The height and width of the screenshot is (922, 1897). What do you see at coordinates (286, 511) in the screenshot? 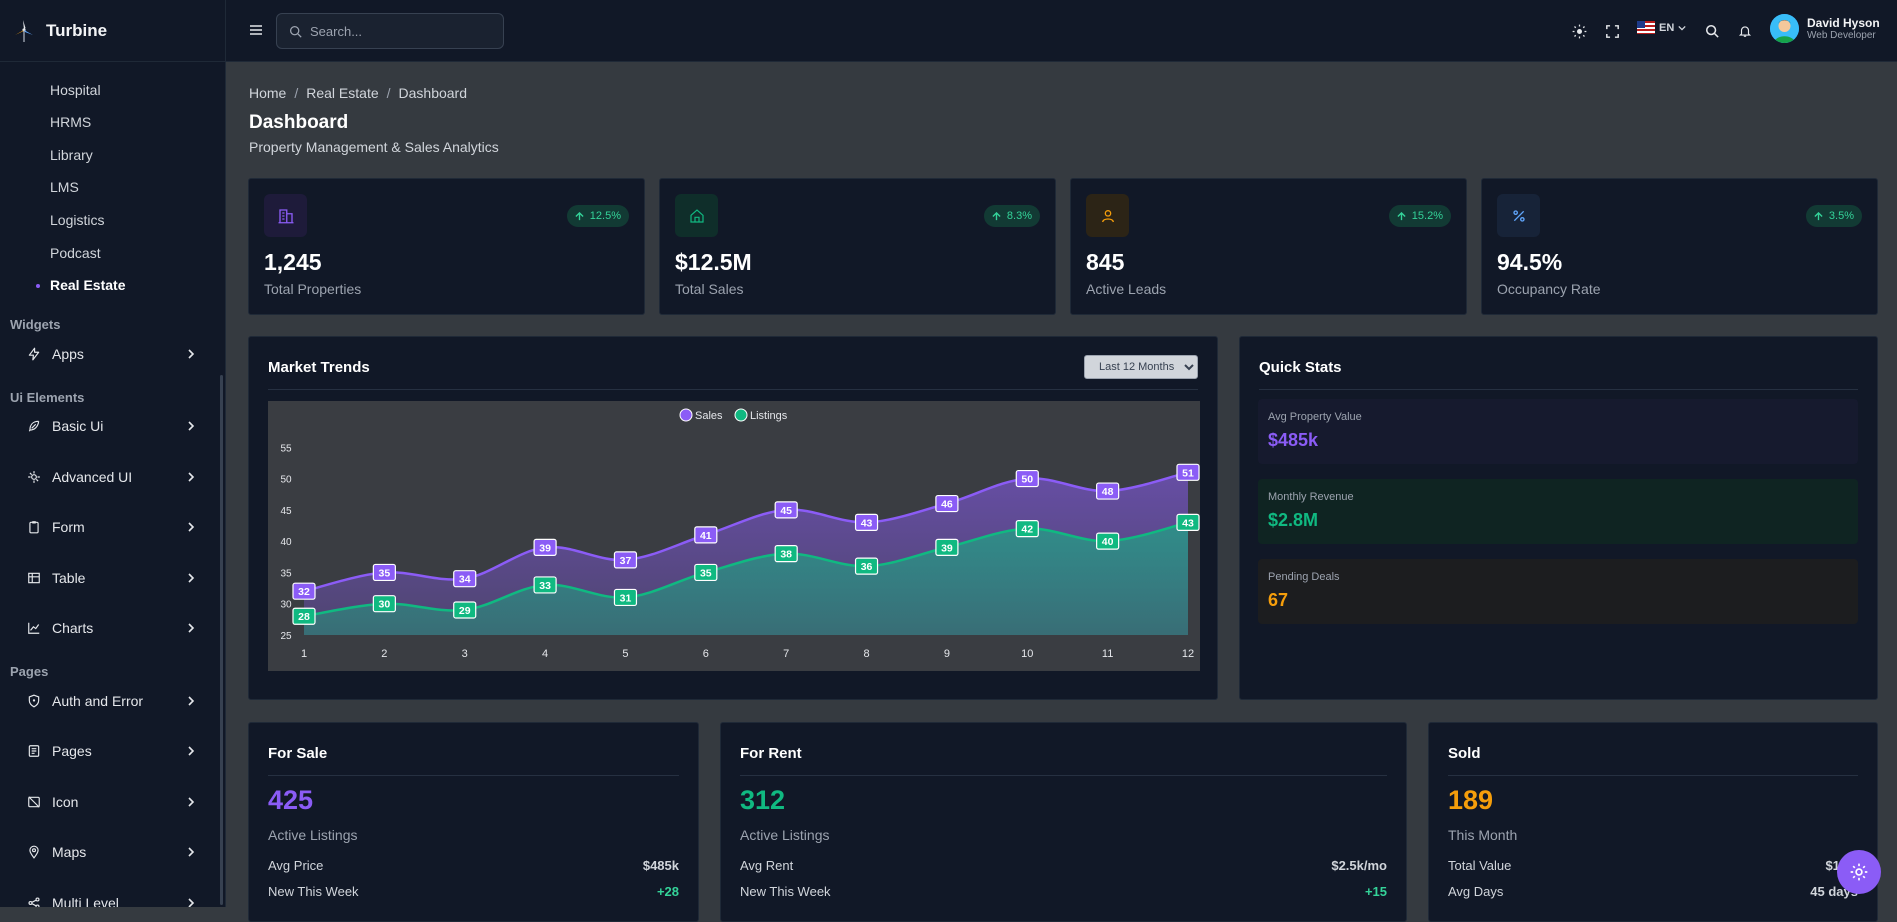
I see `y-tick-label: 45` at bounding box center [286, 511].